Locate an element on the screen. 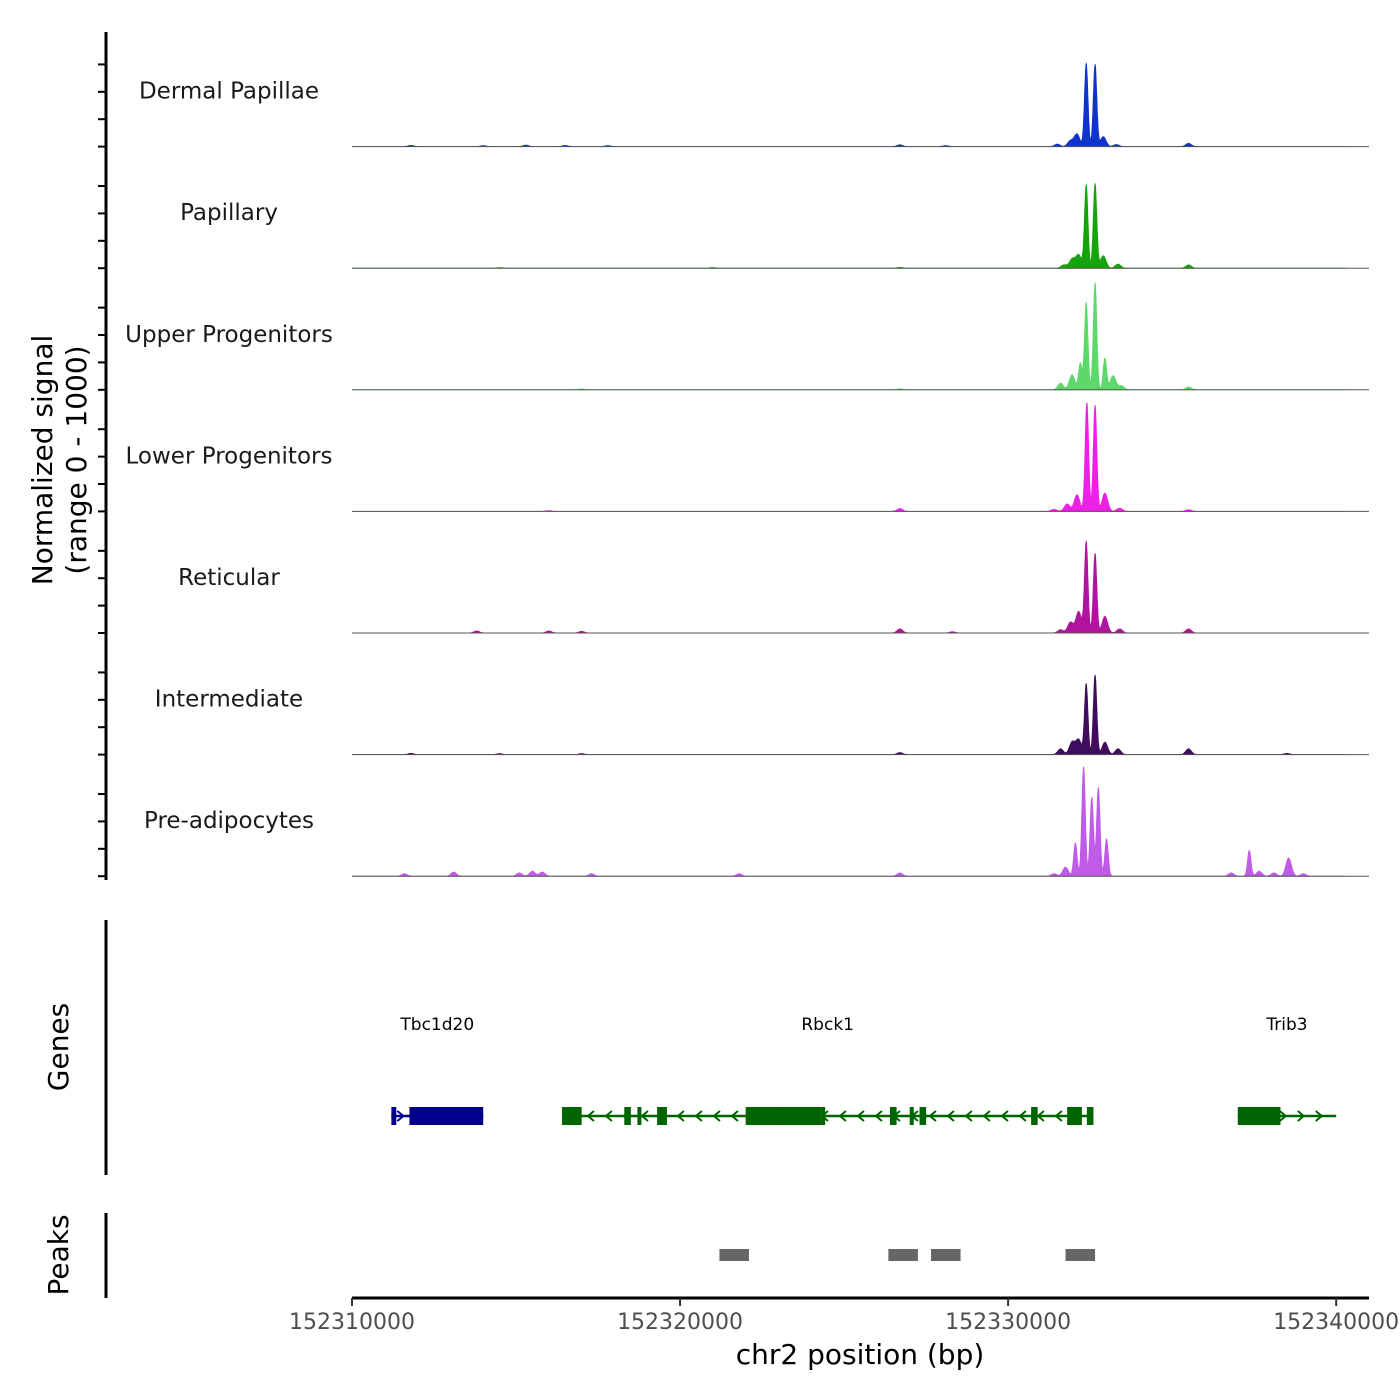 The width and height of the screenshot is (1400, 1400). gene-annotations: Tbc1d20 Rbck1 Trib3 is located at coordinates (864, 1070).